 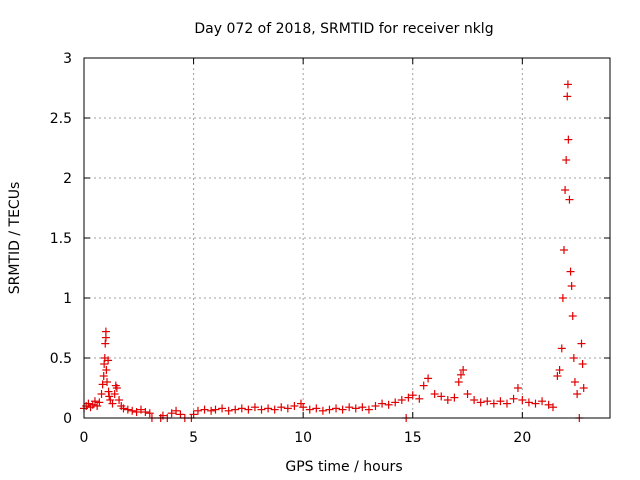 What do you see at coordinates (193, 438) in the screenshot?
I see `x-tick-label: 5` at bounding box center [193, 438].